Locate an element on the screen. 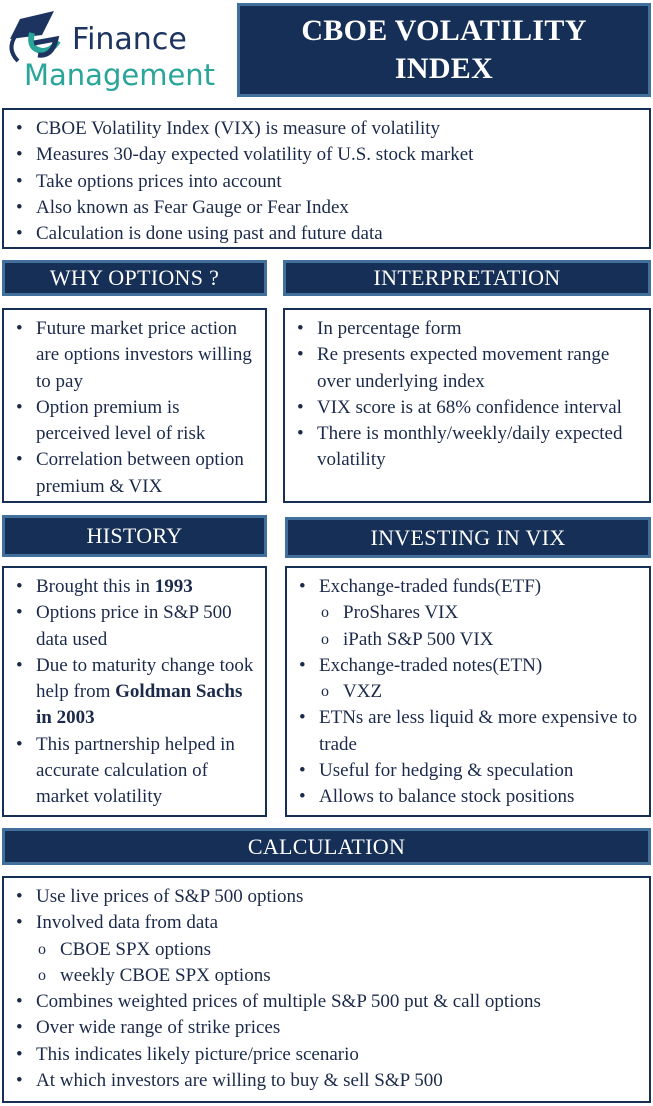 This screenshot has height=1106, width=653. why-options-heading: WHY OPTIONS ? is located at coordinates (134, 278).